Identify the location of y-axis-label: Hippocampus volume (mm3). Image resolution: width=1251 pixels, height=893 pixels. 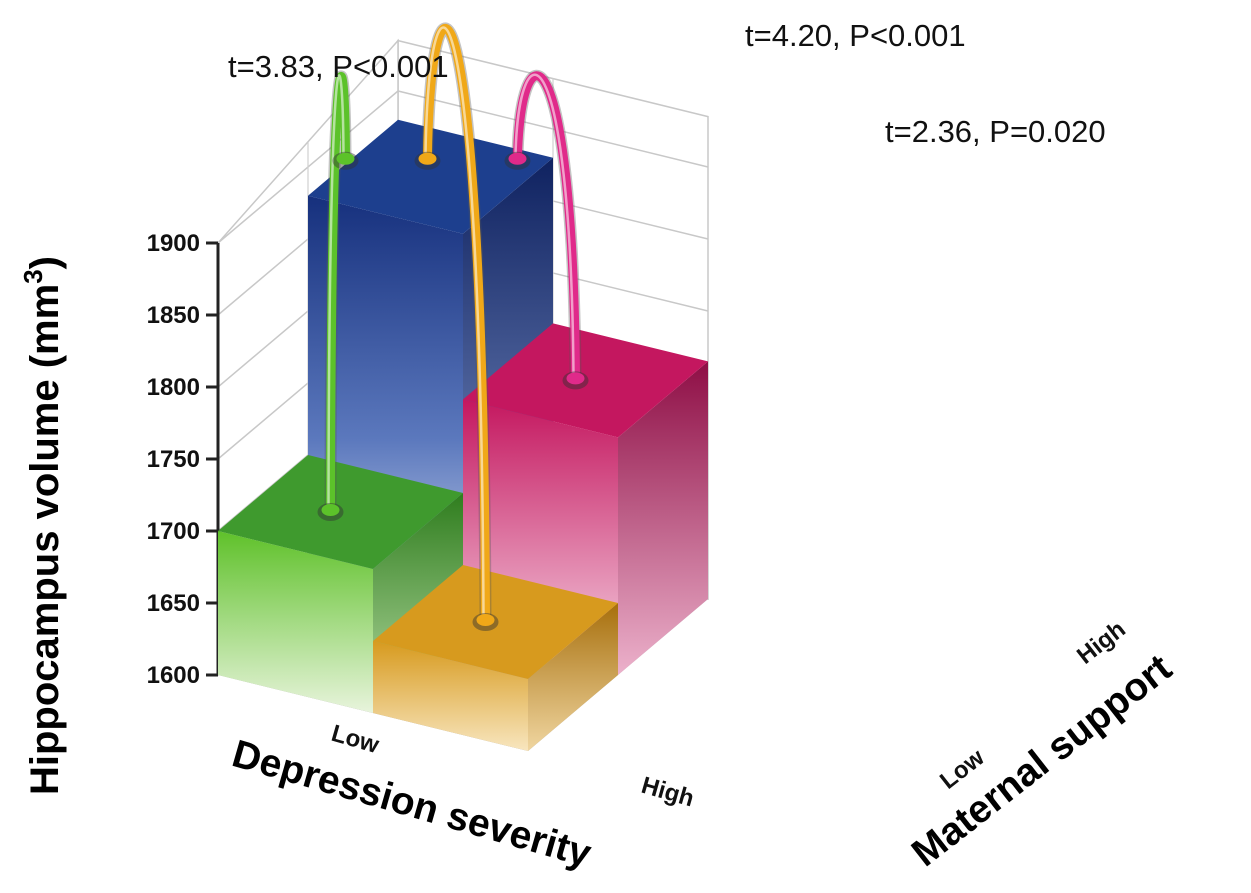
(42, 525).